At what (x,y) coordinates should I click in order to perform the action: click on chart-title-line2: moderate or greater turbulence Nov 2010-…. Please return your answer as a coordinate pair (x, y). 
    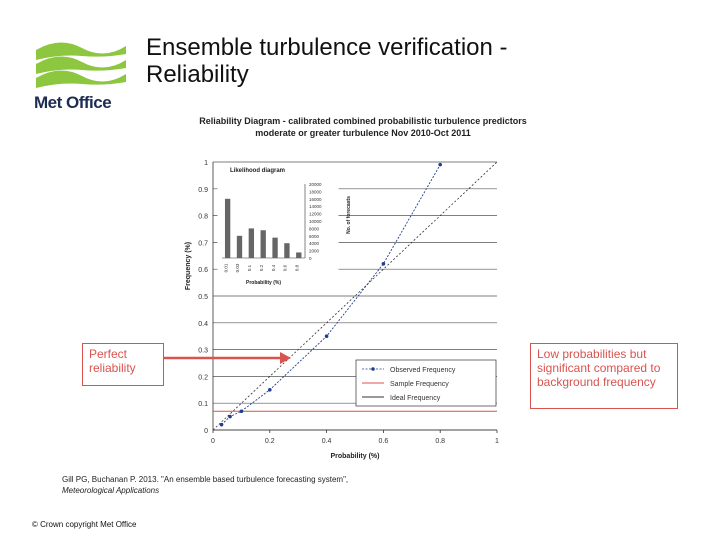
    Looking at the image, I should click on (363, 133).